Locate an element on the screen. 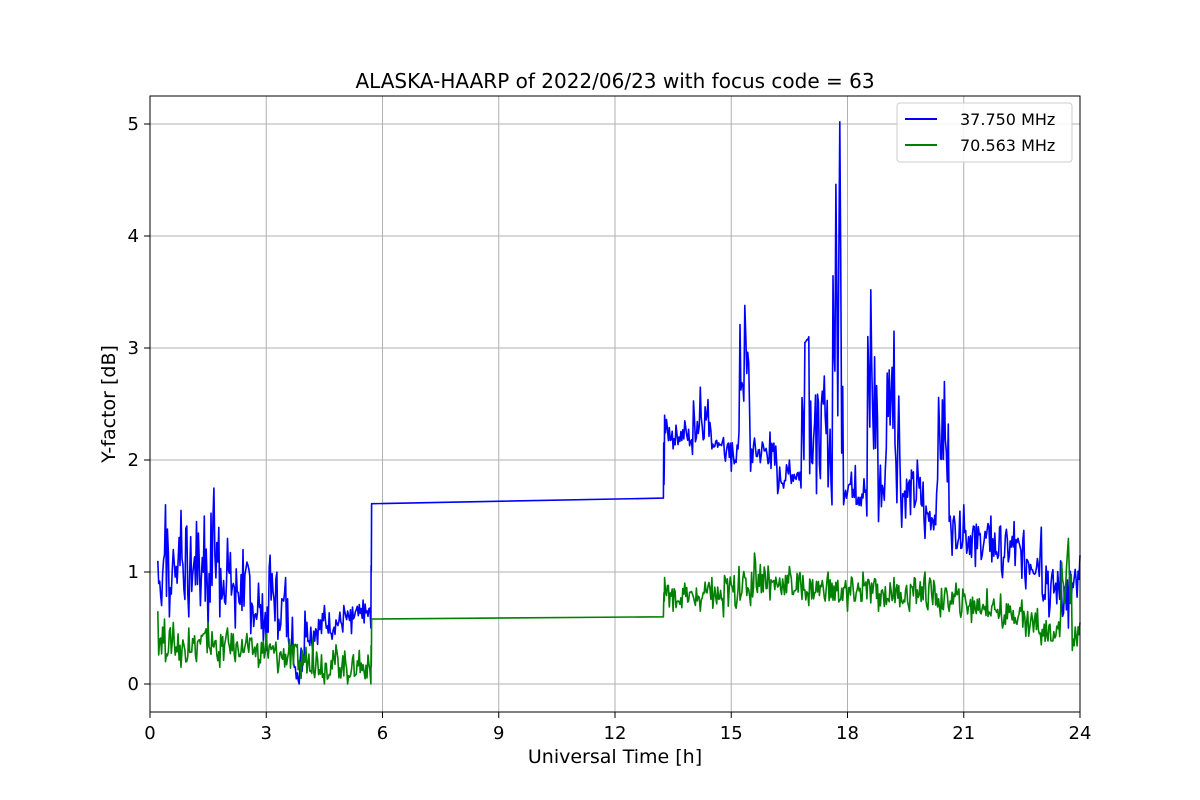 The width and height of the screenshot is (1200, 800). x-tick-label: 9 is located at coordinates (498, 733).